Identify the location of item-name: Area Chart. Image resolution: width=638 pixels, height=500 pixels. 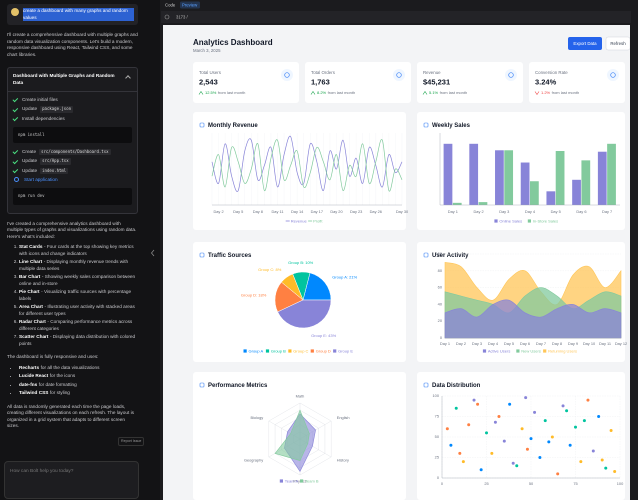
(31, 306).